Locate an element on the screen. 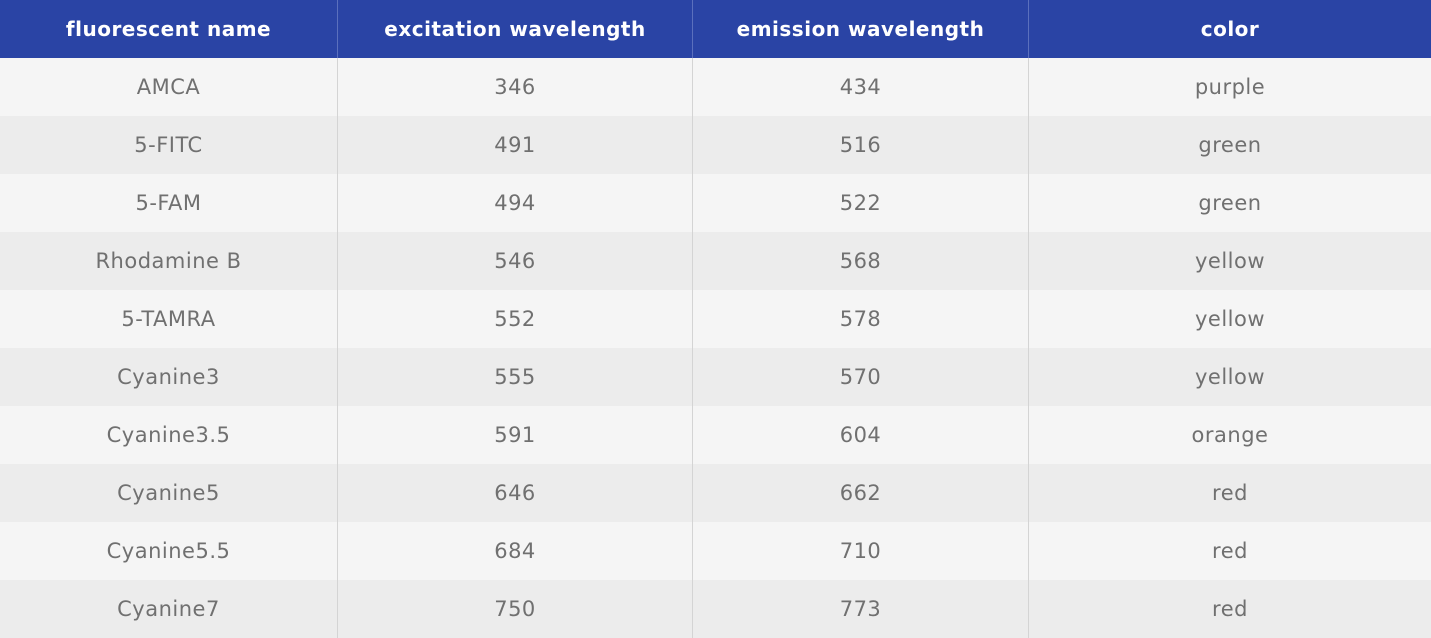 The image size is (1431, 638). table-cell: 5-FITC is located at coordinates (168, 145).